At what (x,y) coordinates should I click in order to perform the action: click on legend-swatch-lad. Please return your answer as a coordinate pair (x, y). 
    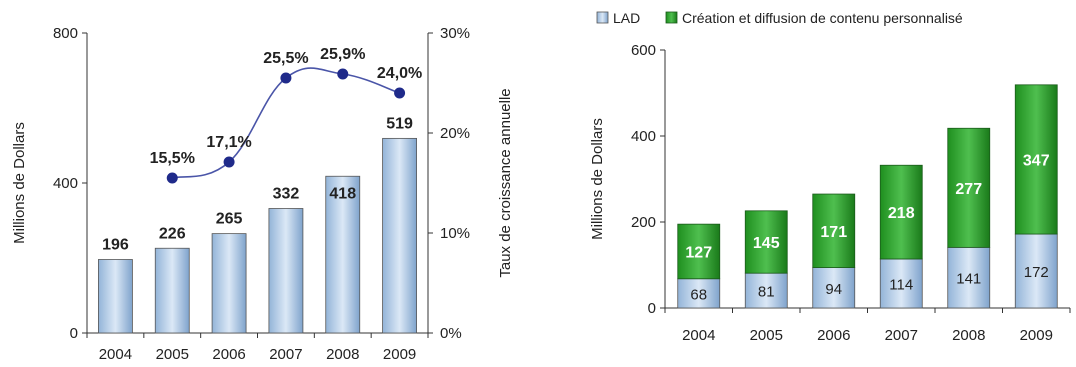
    Looking at the image, I should click on (602, 17).